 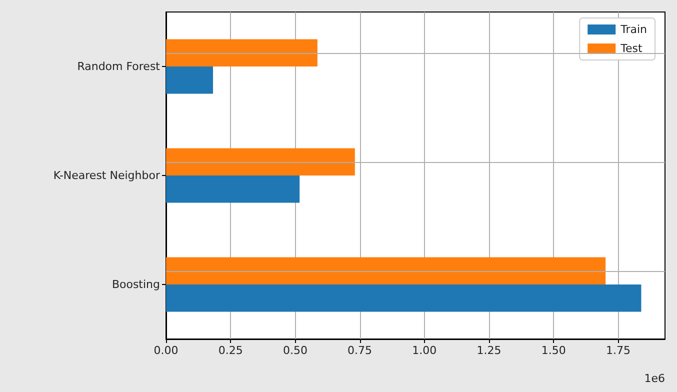 I want to click on text: 1e6, so click(x=654, y=378).